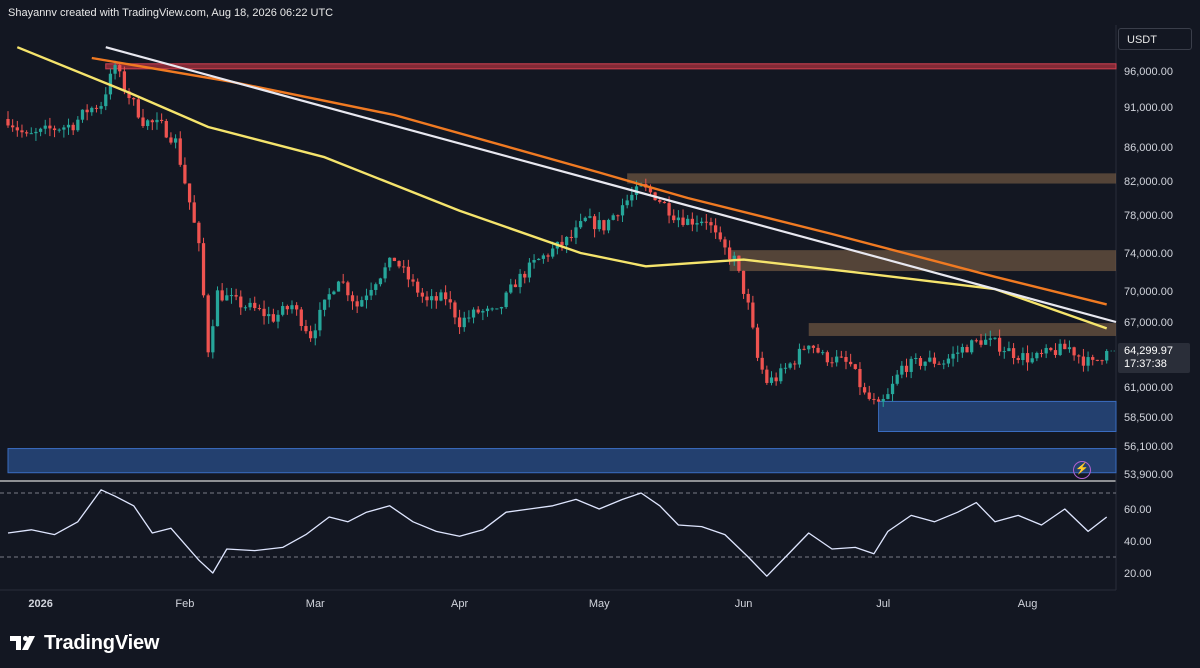 This screenshot has height=668, width=1200. What do you see at coordinates (558, 533) in the screenshot?
I see `rsi-pane` at bounding box center [558, 533].